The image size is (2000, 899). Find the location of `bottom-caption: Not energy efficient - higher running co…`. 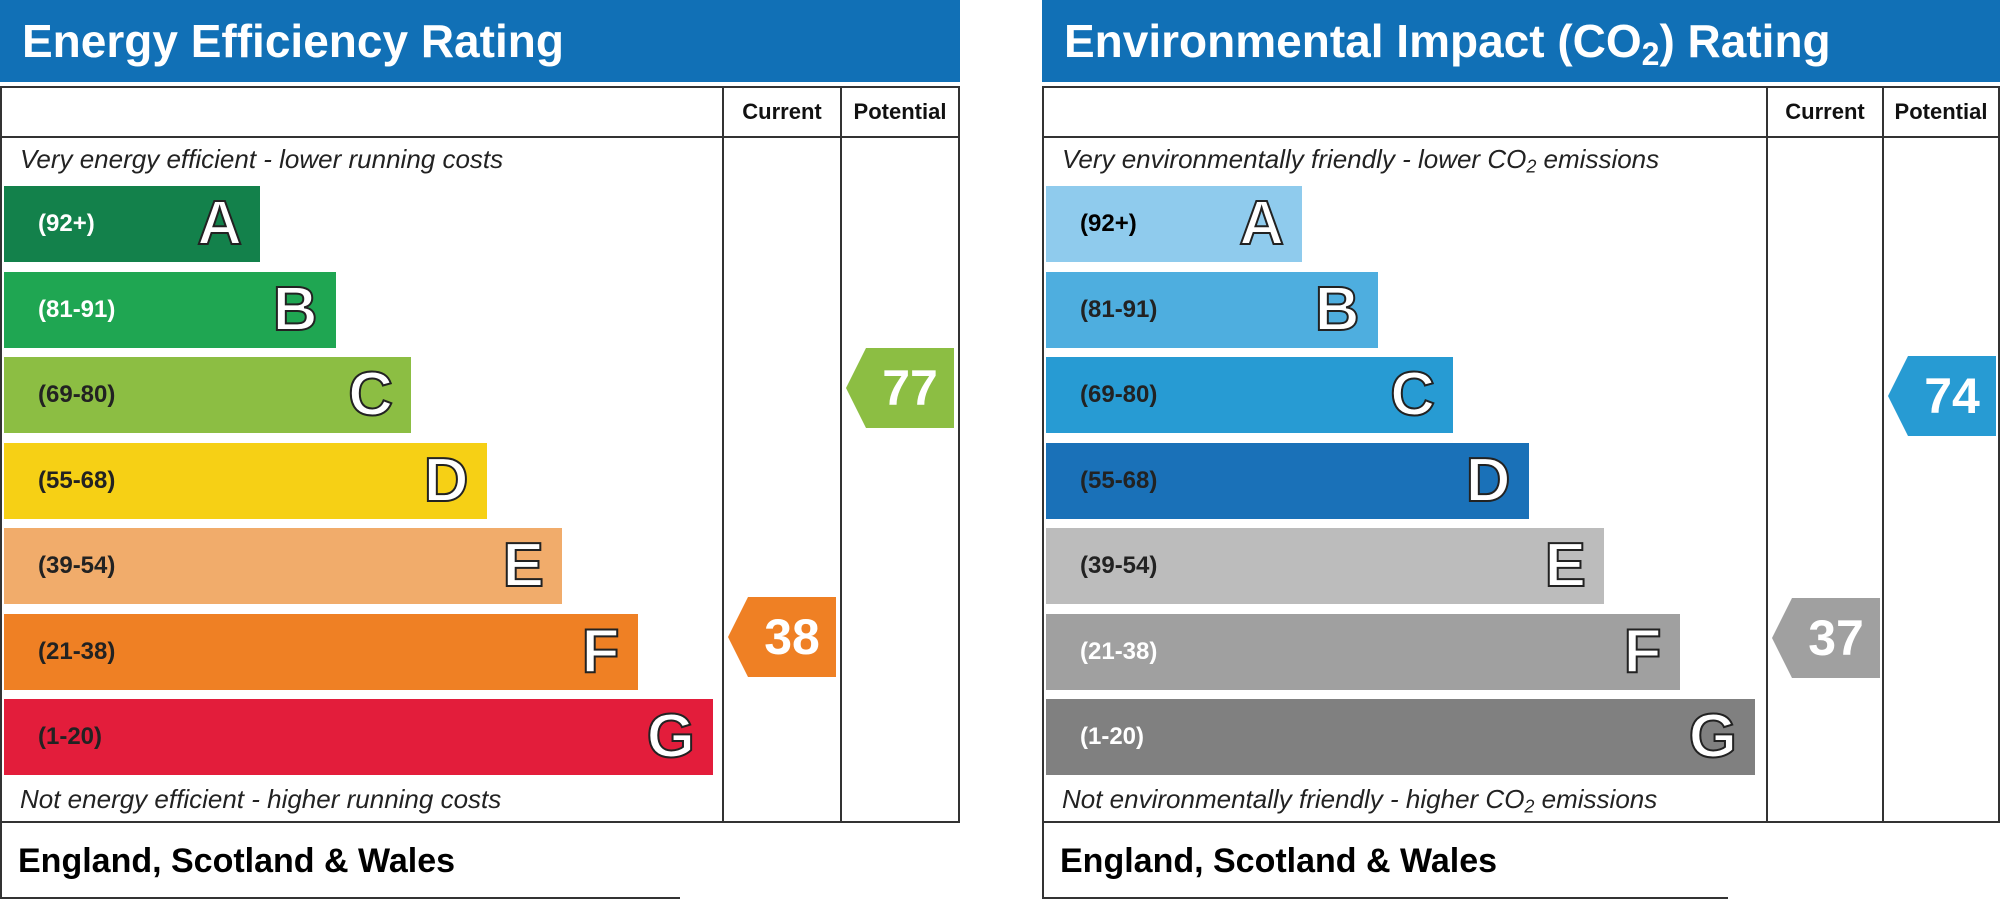

bottom-caption: Not energy efficient - higher running co… is located at coordinates (261, 799).